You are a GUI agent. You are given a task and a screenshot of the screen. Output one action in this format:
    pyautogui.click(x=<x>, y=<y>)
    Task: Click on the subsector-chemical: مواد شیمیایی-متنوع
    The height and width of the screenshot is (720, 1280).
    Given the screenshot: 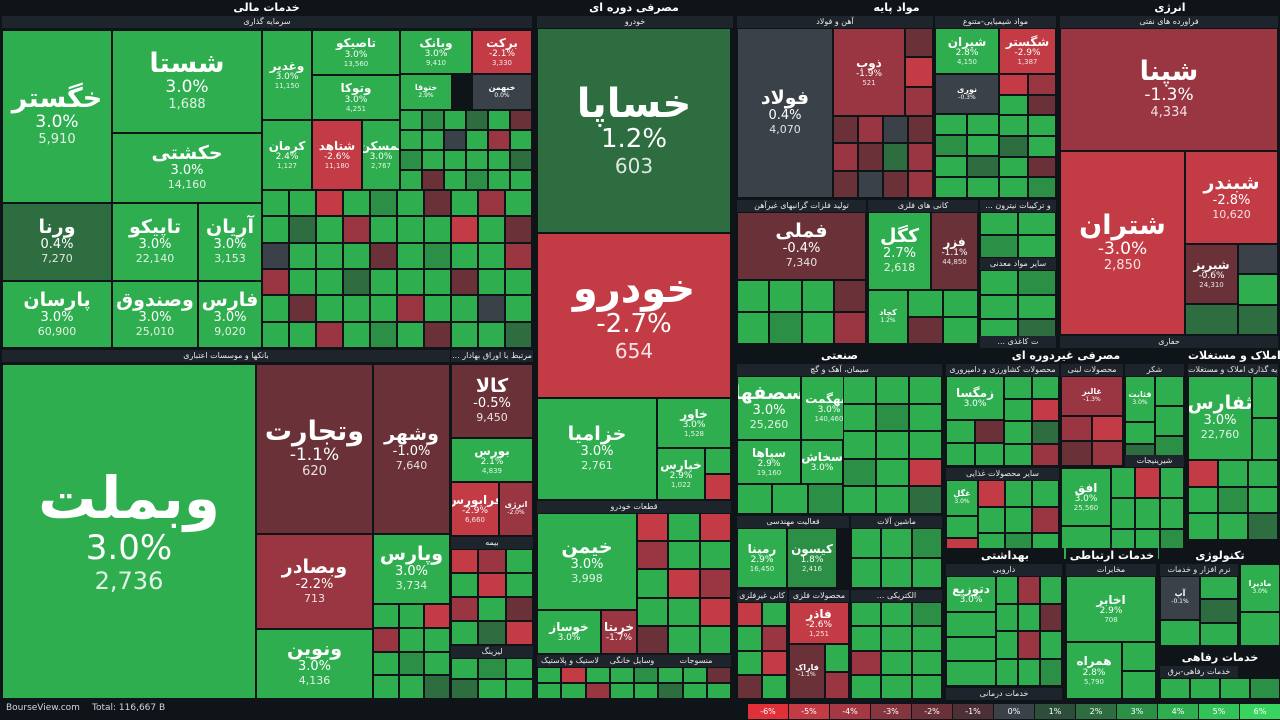 What is the action you would take?
    pyautogui.click(x=995, y=22)
    